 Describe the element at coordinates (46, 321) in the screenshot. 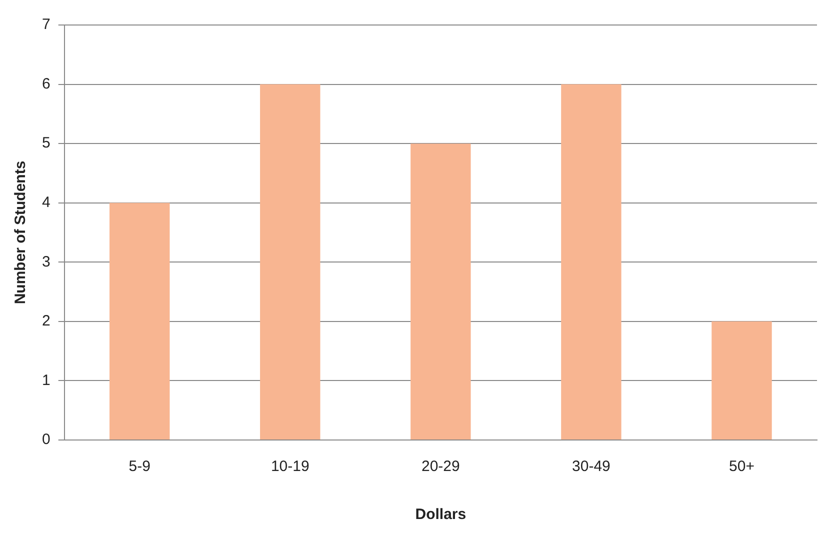

I see `y-tick-label: 2` at that location.